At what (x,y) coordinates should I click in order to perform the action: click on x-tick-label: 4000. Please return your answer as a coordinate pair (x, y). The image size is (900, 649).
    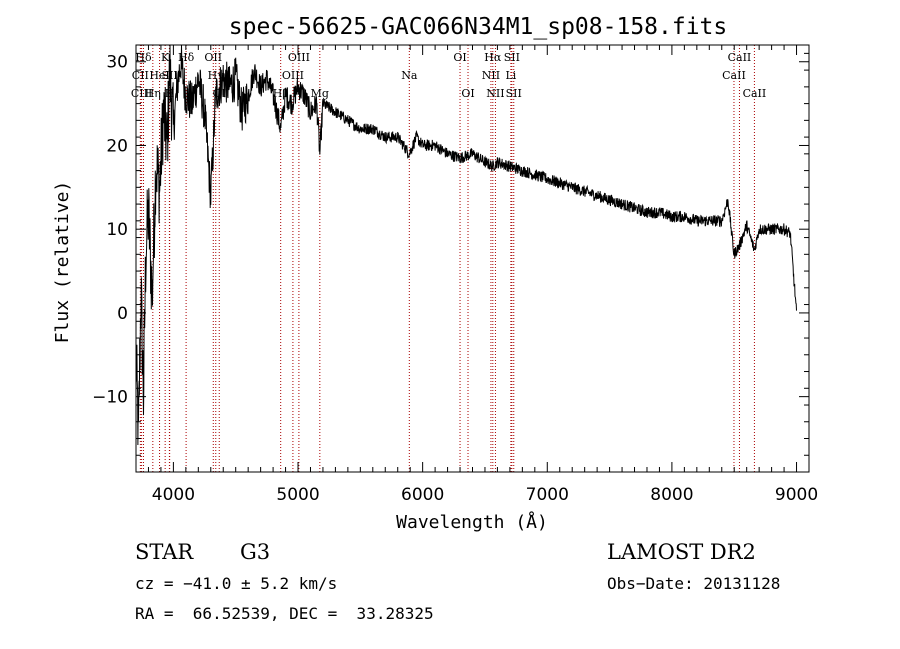
    Looking at the image, I should click on (173, 495).